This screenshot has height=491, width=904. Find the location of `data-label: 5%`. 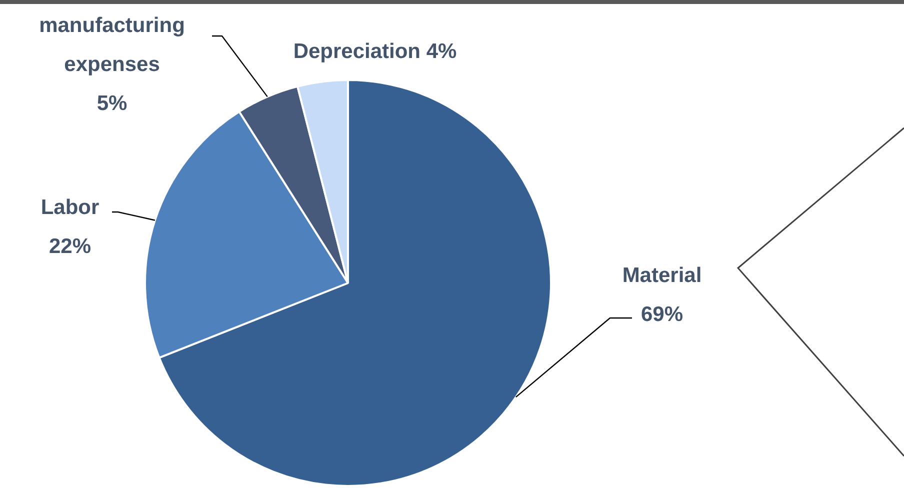

data-label: 5% is located at coordinates (112, 103).